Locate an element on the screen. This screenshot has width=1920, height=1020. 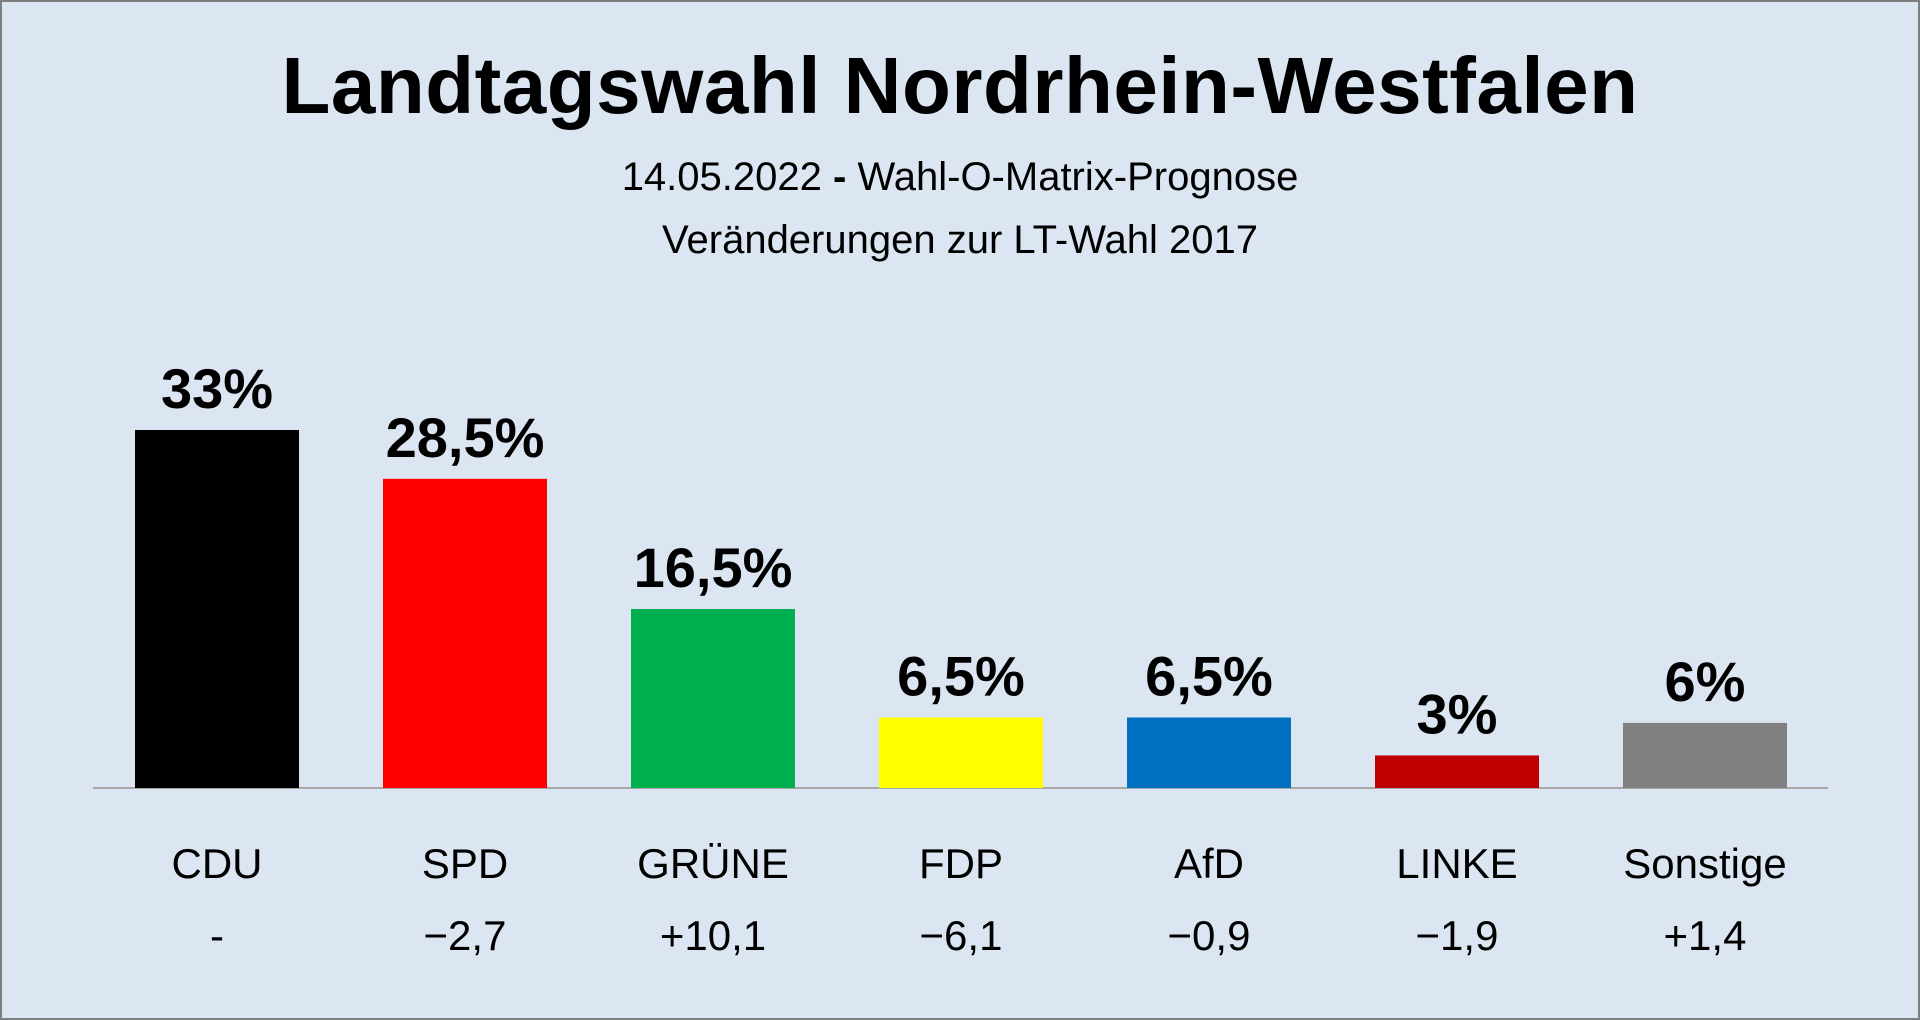
change-label-cdu: - is located at coordinates (217, 935).